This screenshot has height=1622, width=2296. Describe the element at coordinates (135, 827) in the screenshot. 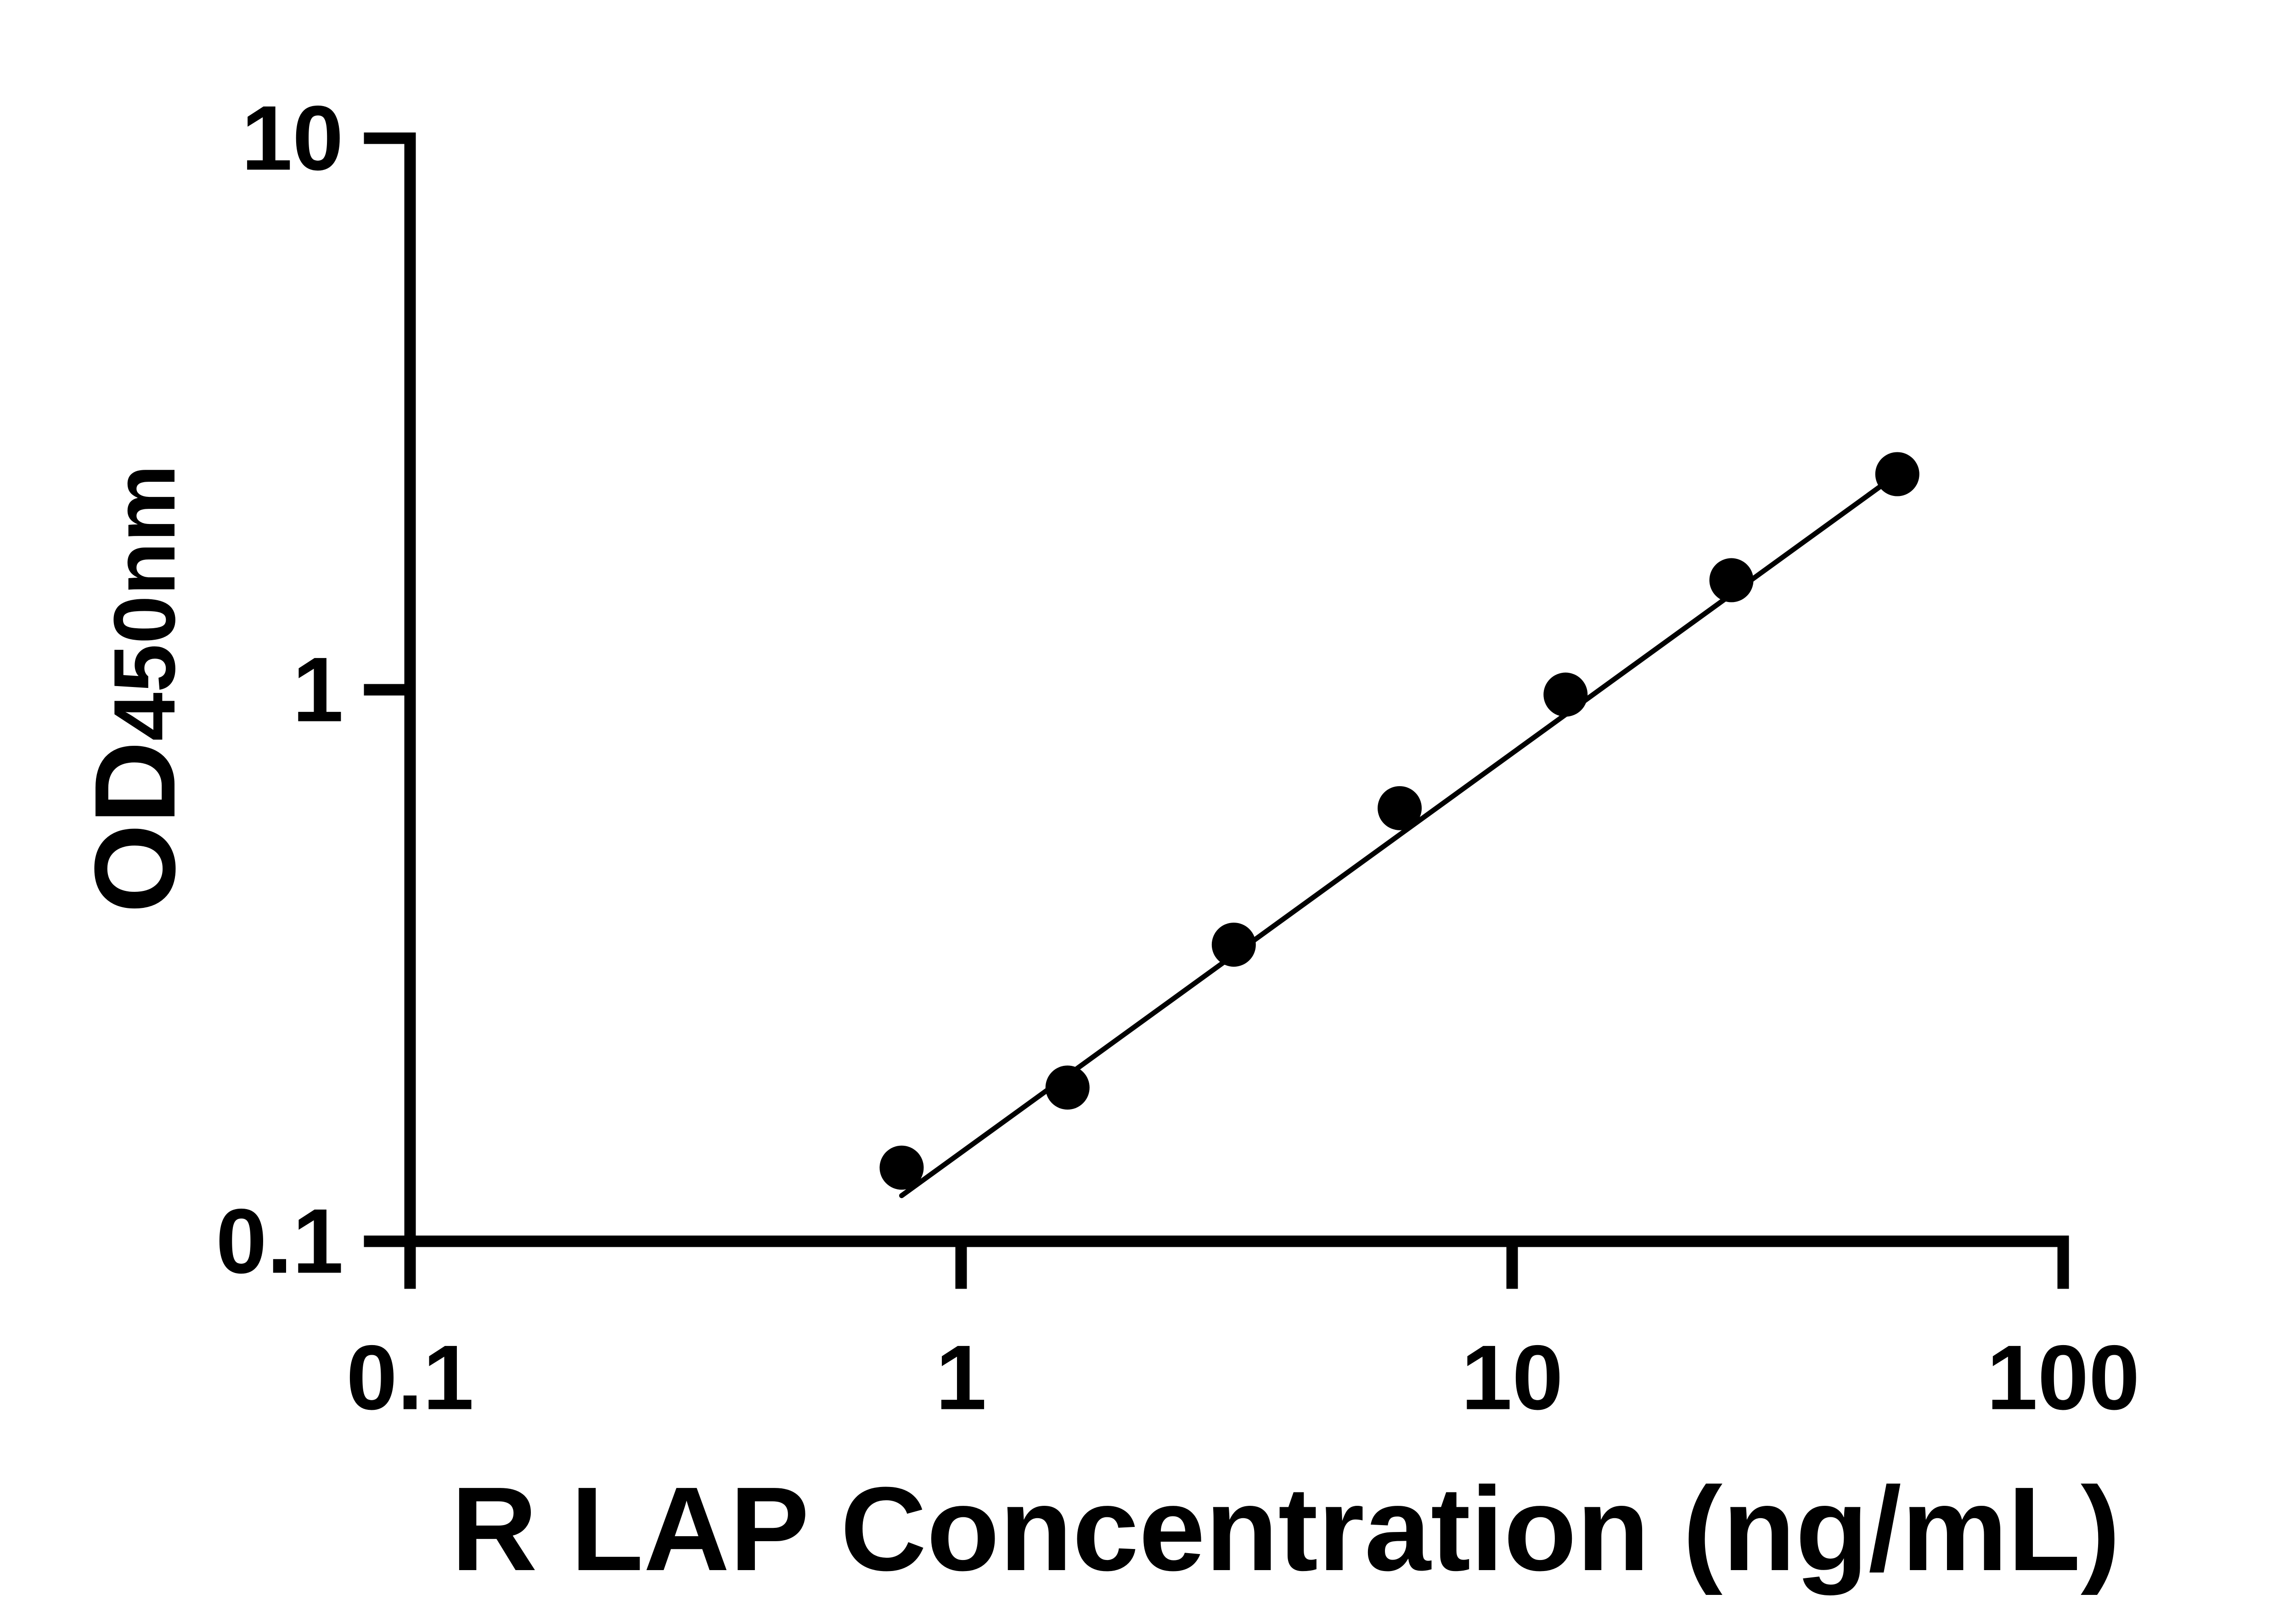

I see `y-axis-title-main: OD` at that location.